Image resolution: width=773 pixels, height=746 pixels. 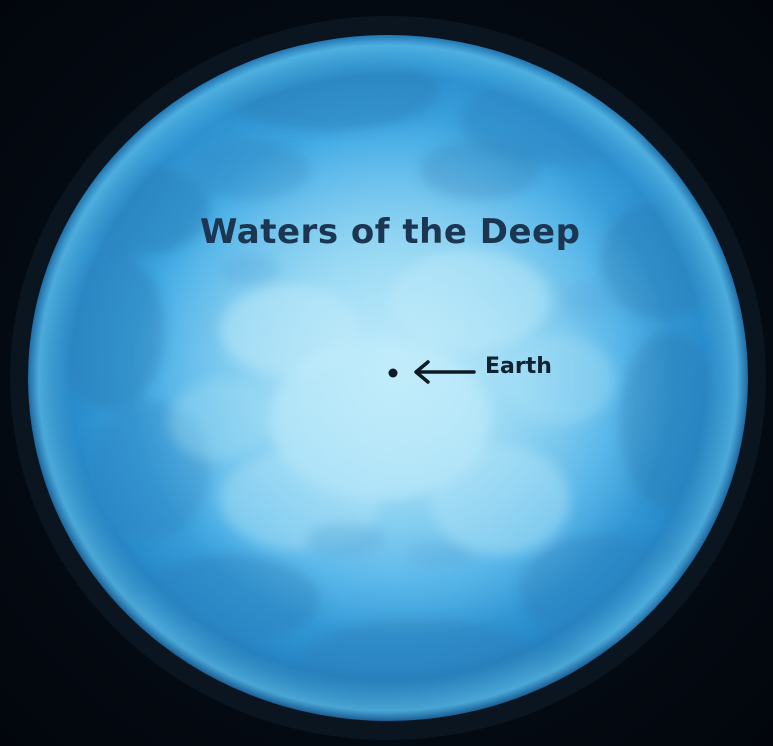 I want to click on diagram-title: Waters of the Deep, so click(x=390, y=232).